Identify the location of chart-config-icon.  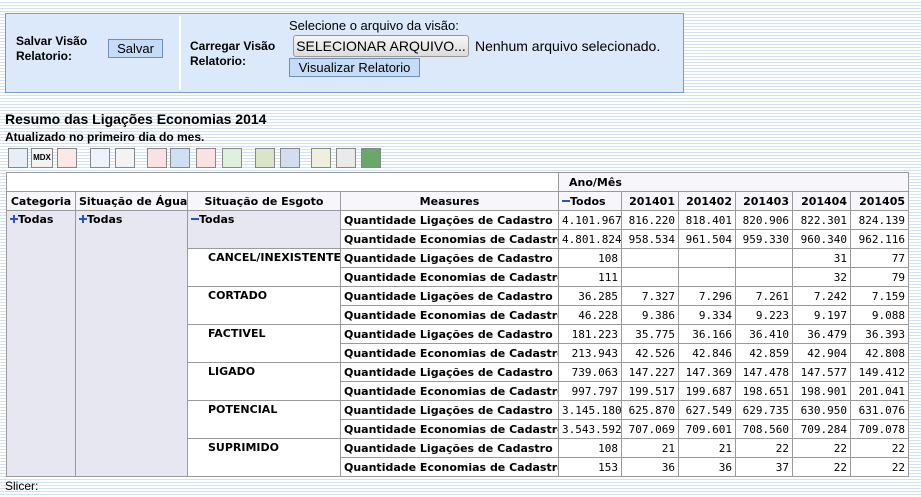
(290, 158).